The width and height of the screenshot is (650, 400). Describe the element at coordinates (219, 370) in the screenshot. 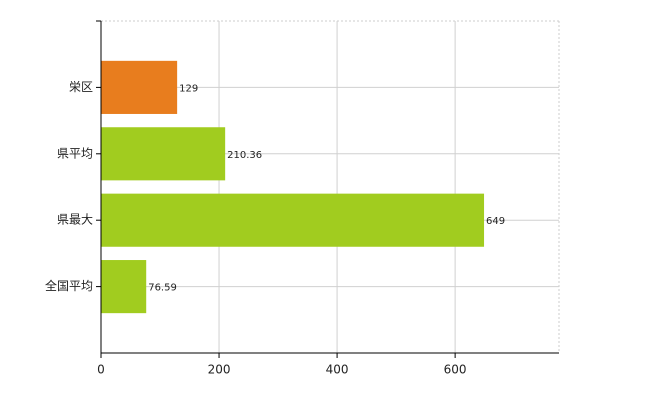

I see `x-tick-label: 200` at that location.